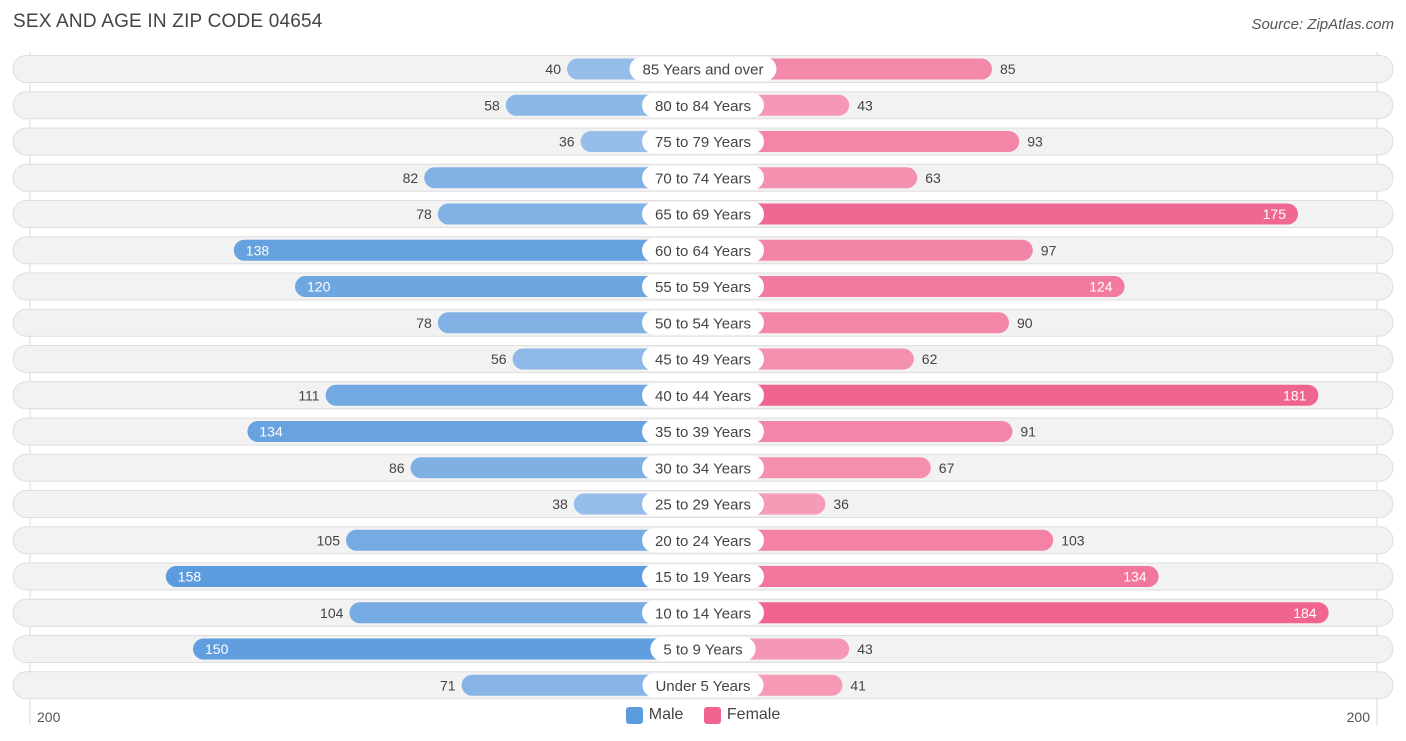  Describe the element at coordinates (308, 395) in the screenshot. I see `male-value-label: 111` at that location.